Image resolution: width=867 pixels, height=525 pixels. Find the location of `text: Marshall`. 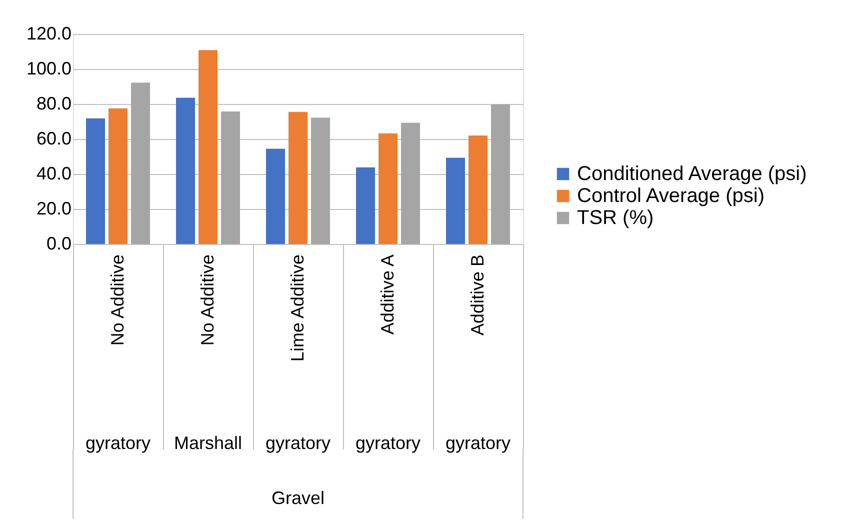

text: Marshall is located at coordinates (208, 443).